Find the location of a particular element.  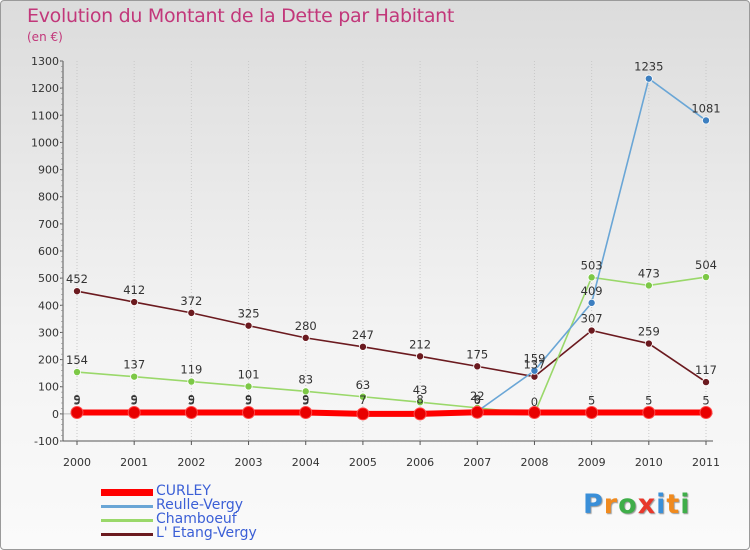

y-tick-label: 500 is located at coordinates (48, 278).